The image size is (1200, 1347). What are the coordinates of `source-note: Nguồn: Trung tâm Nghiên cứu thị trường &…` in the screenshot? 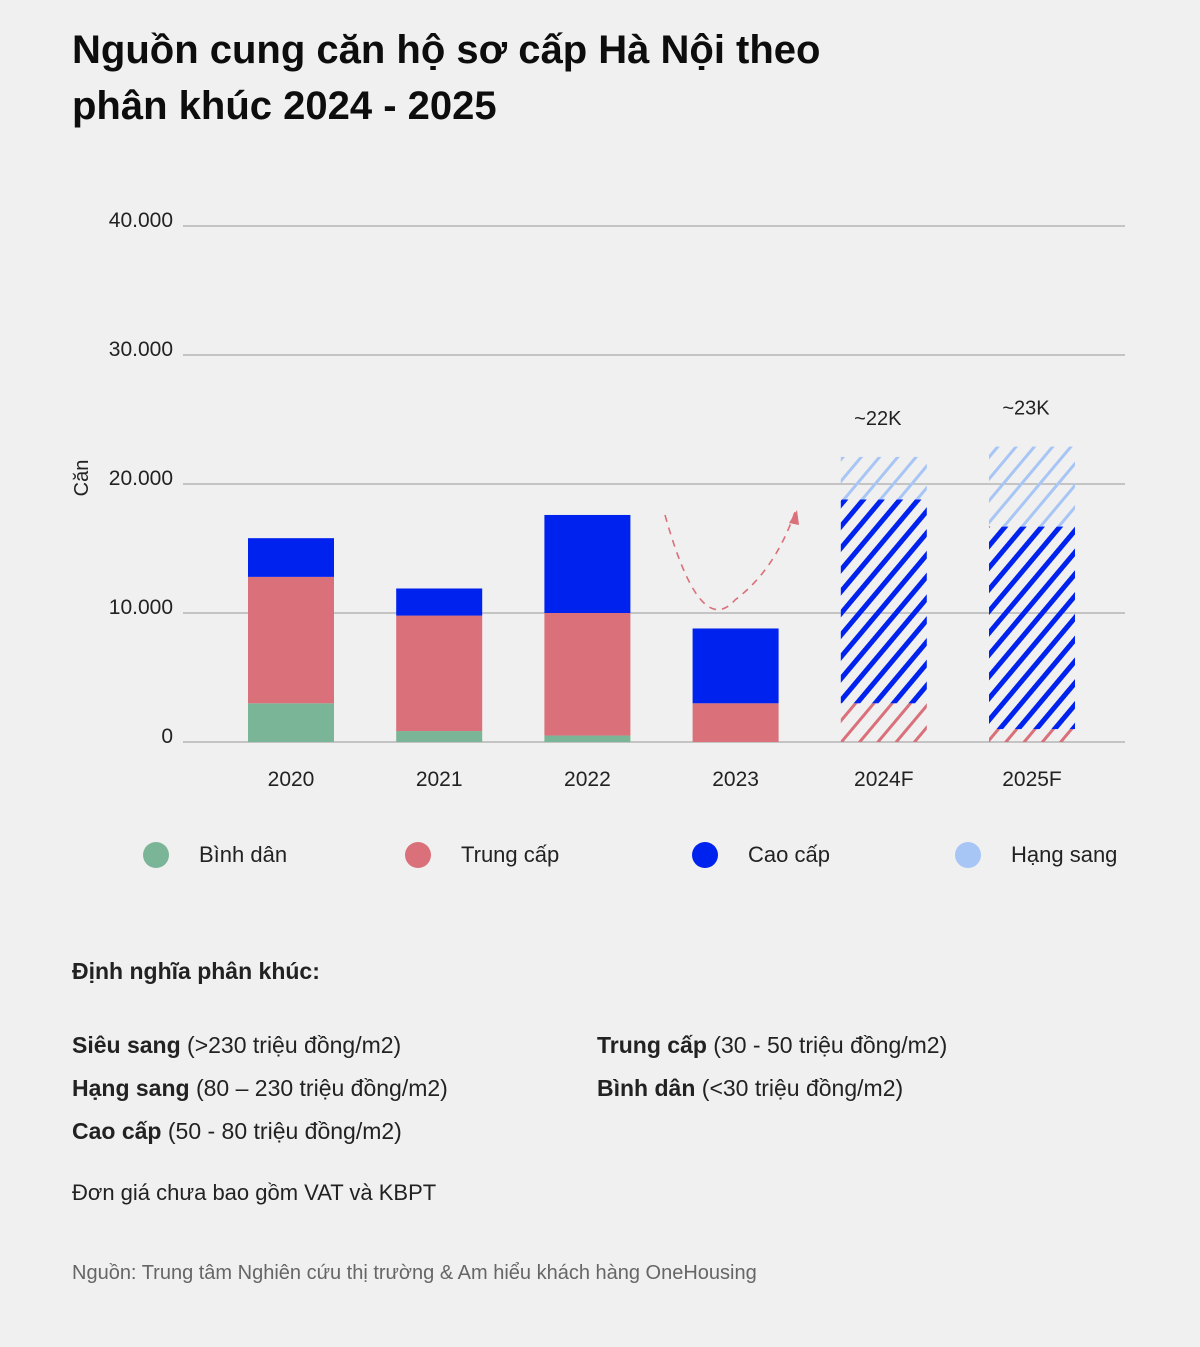 It's located at (414, 1273).